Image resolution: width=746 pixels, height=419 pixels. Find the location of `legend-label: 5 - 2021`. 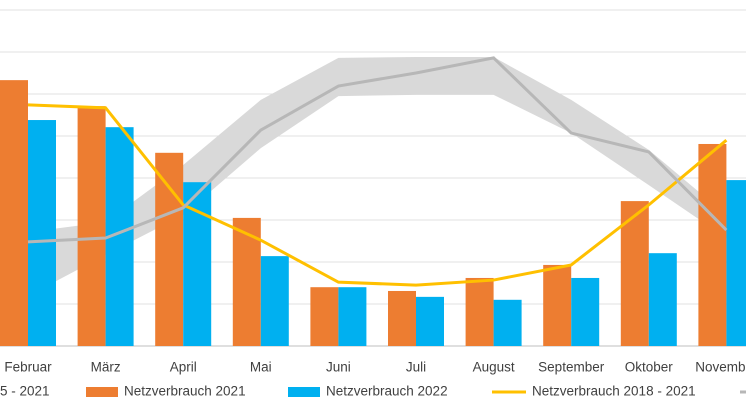

legend-label: 5 - 2021 is located at coordinates (25, 391).